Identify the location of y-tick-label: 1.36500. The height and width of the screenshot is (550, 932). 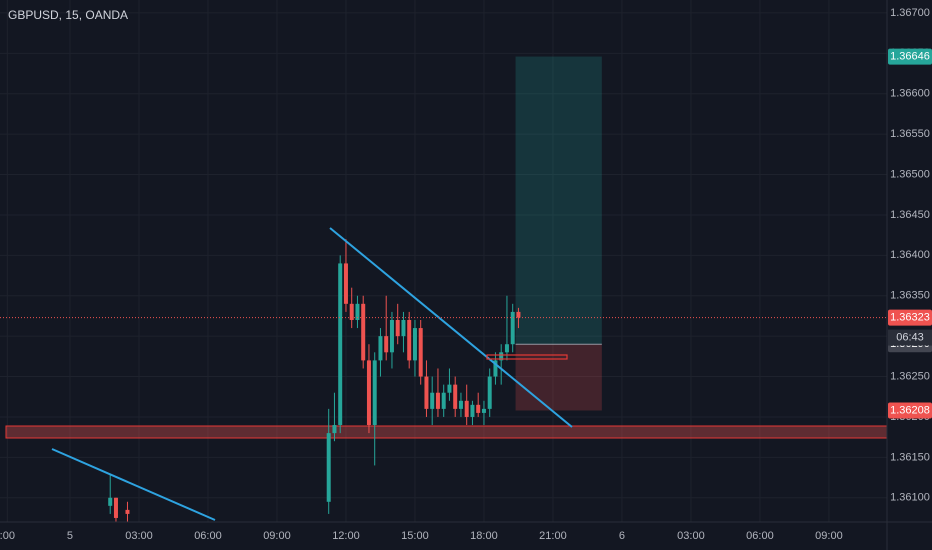
(910, 174).